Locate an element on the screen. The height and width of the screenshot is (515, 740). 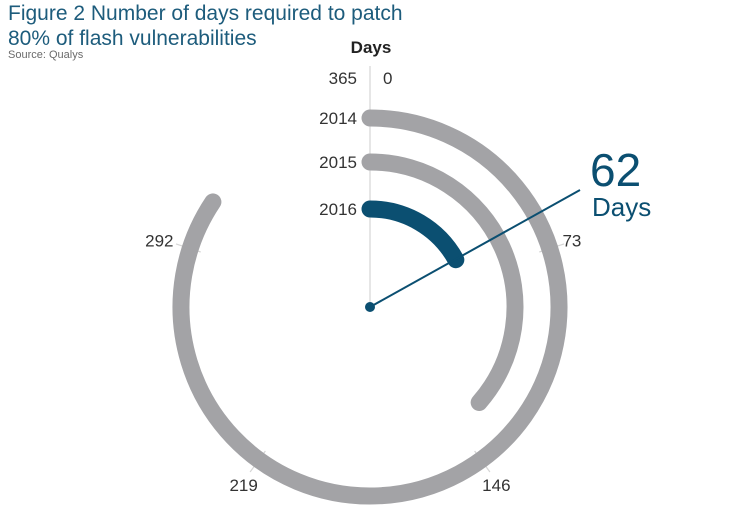
tick-label: 365 is located at coordinates (343, 78).